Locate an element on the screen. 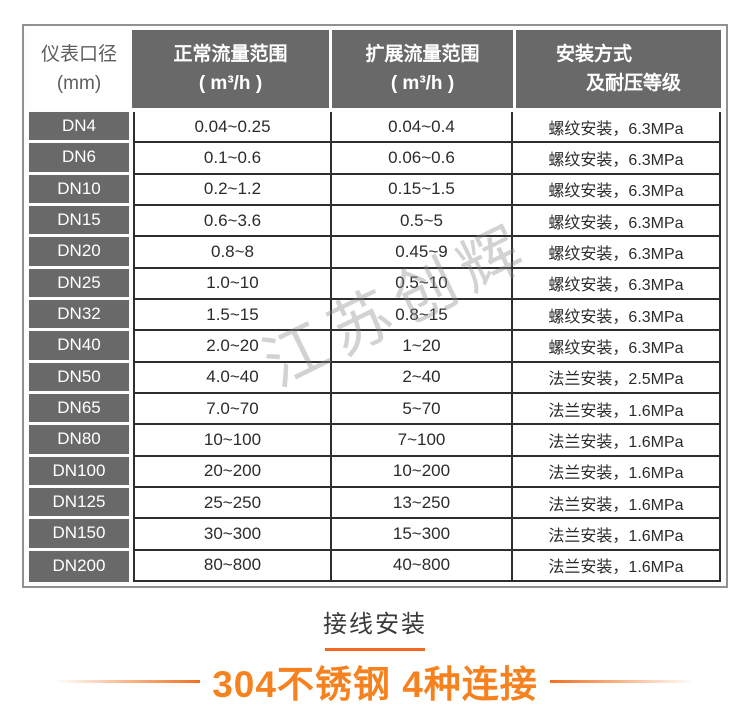 The image size is (750, 710). section-divider-bar is located at coordinates (375, 649).